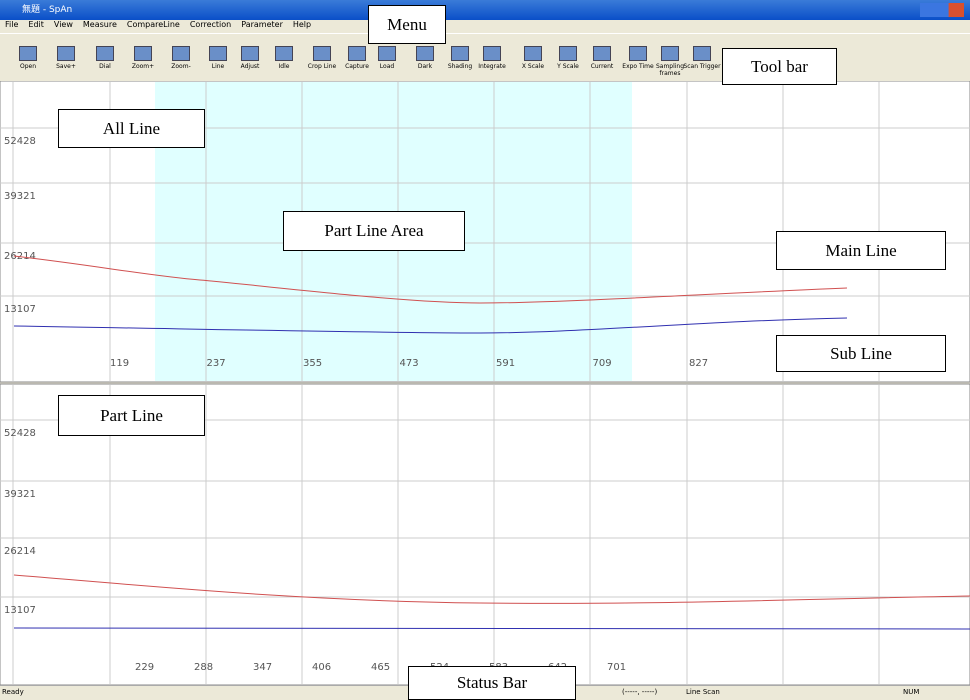  What do you see at coordinates (698, 363) in the screenshot?
I see `x-tick-label: 827` at bounding box center [698, 363].